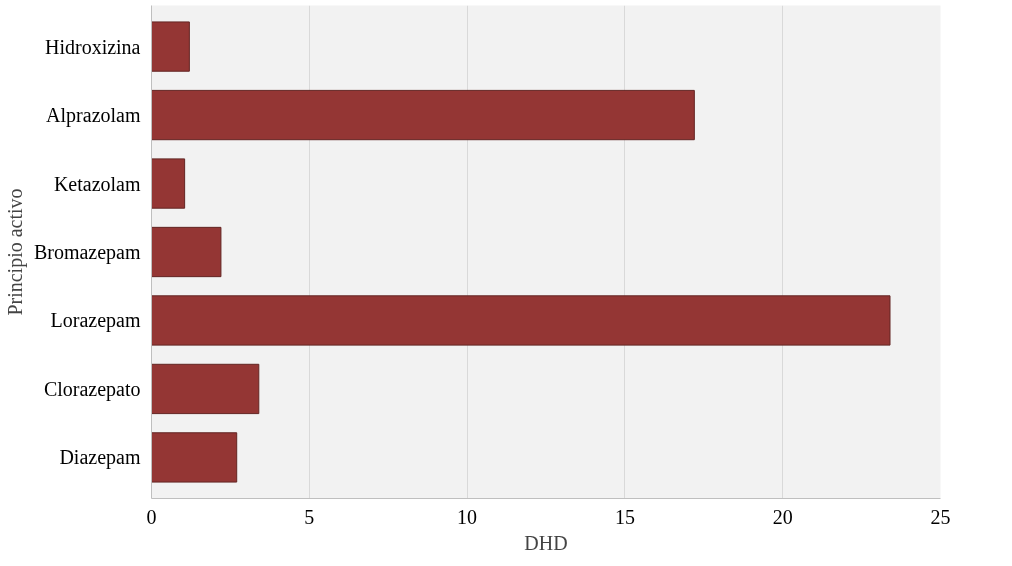 This screenshot has height=566, width=1012. Describe the element at coordinates (97, 183) in the screenshot. I see `y-tick-label: Ketazolam` at that location.